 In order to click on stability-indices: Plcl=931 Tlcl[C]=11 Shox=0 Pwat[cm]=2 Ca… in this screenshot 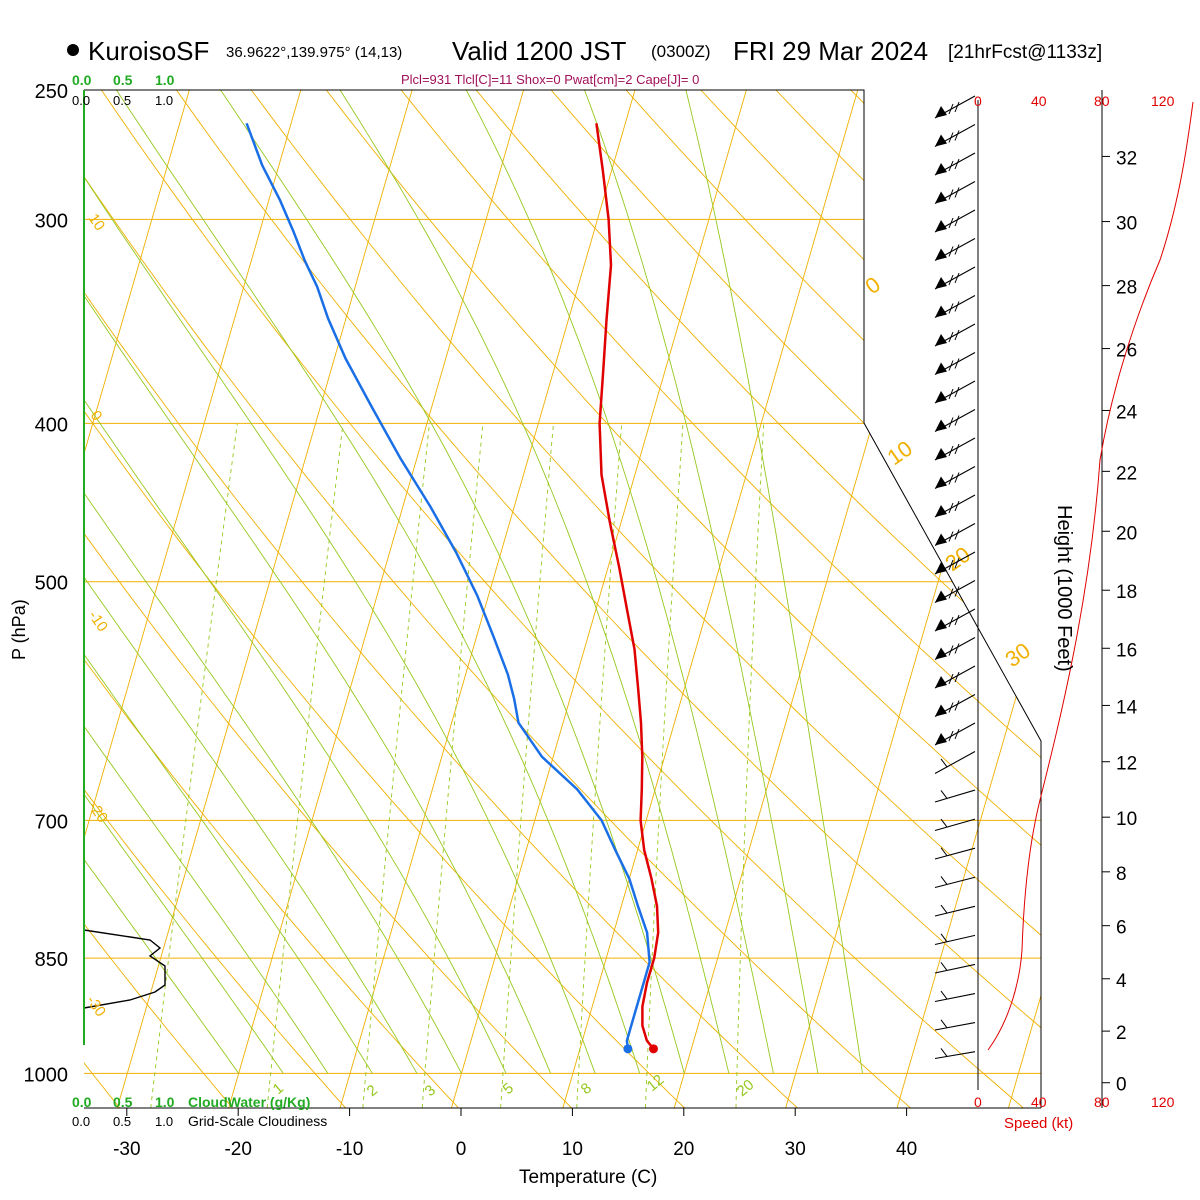, I will do `click(550, 79)`.